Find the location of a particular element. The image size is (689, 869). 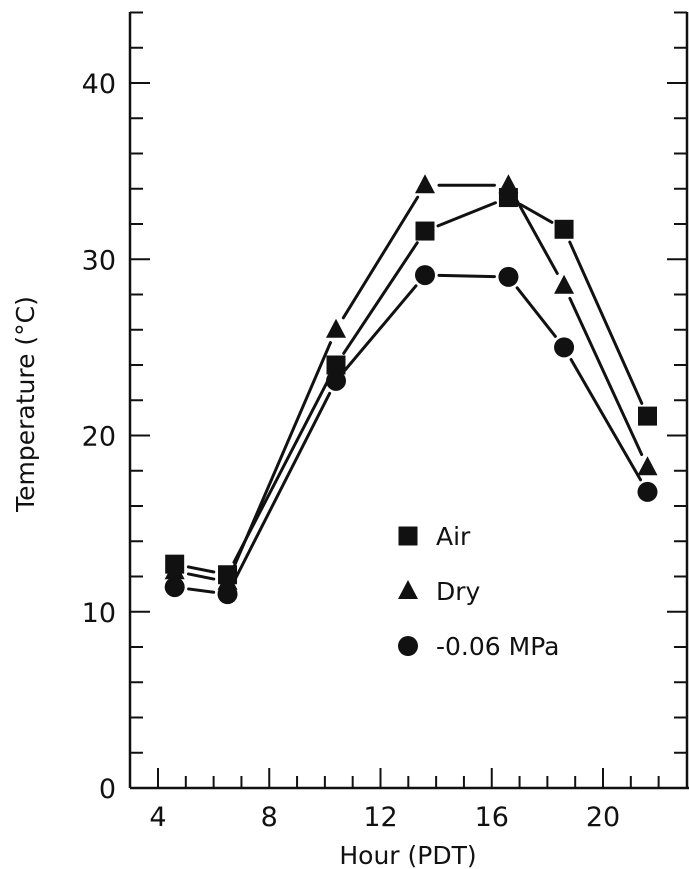

x-axis-title: Hour (PDT) is located at coordinates (407, 855).